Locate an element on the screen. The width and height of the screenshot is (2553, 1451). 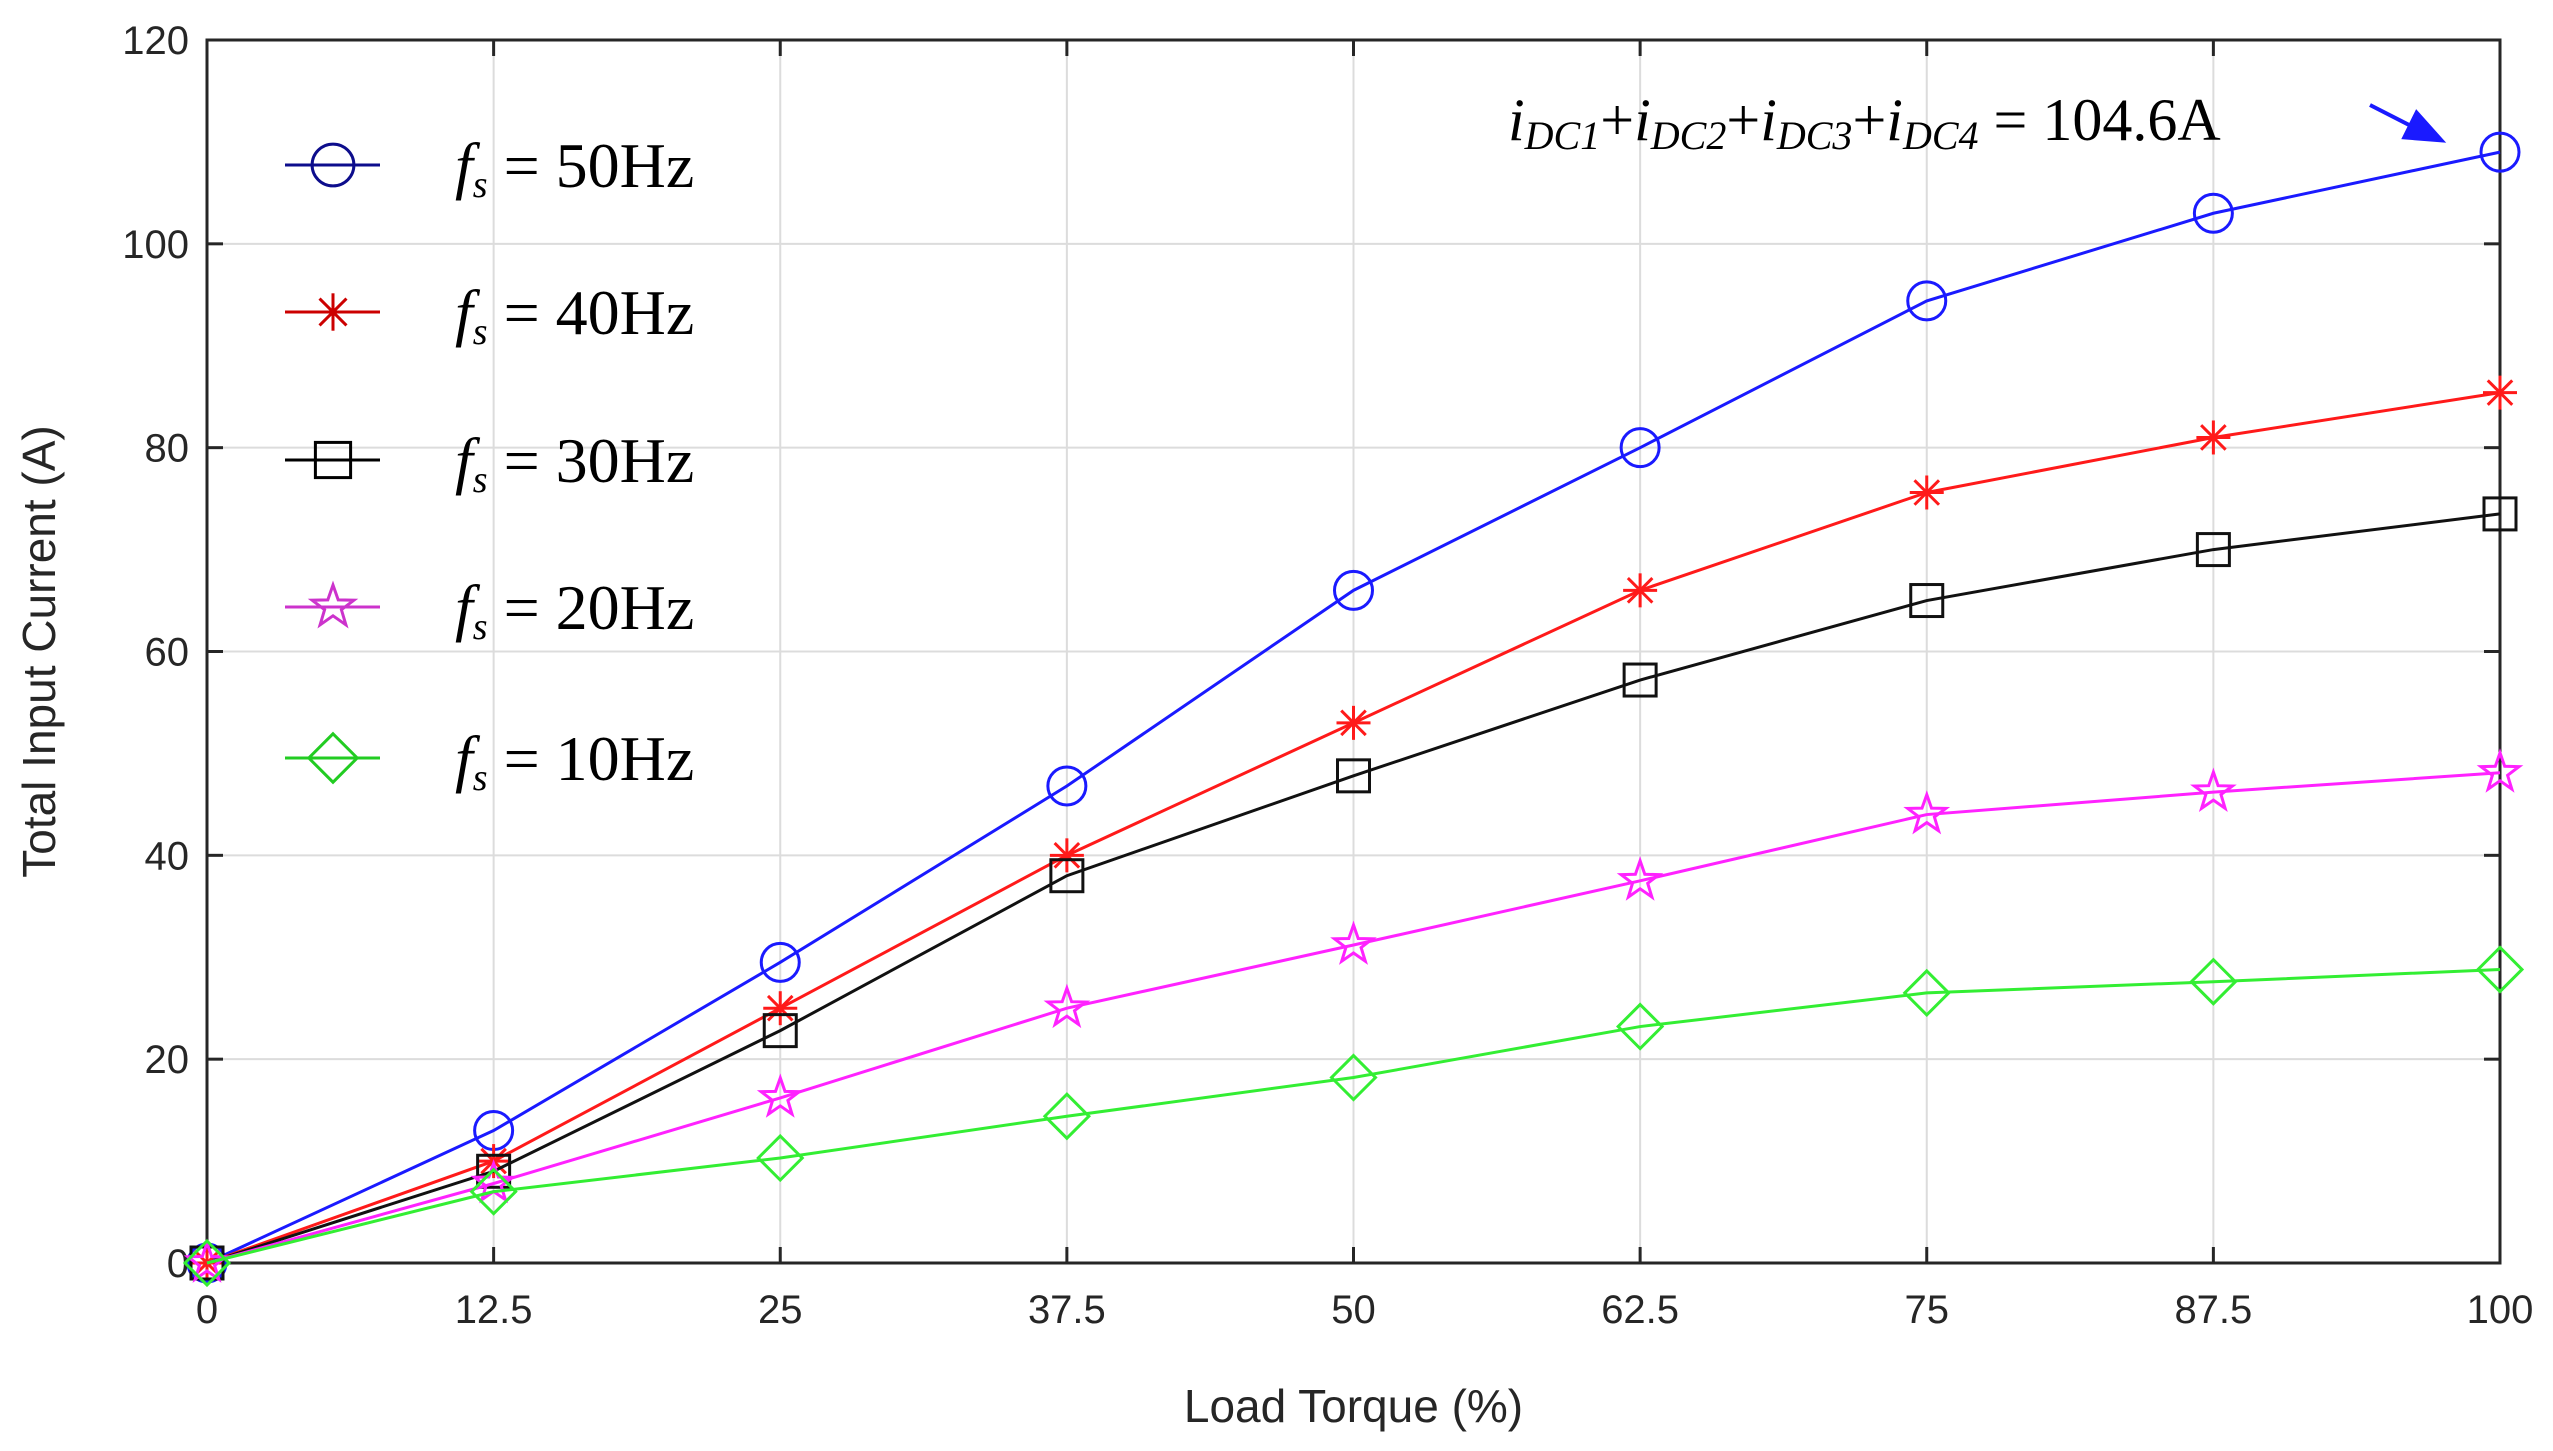
y-tick-label: 0 is located at coordinates (178, 1264).